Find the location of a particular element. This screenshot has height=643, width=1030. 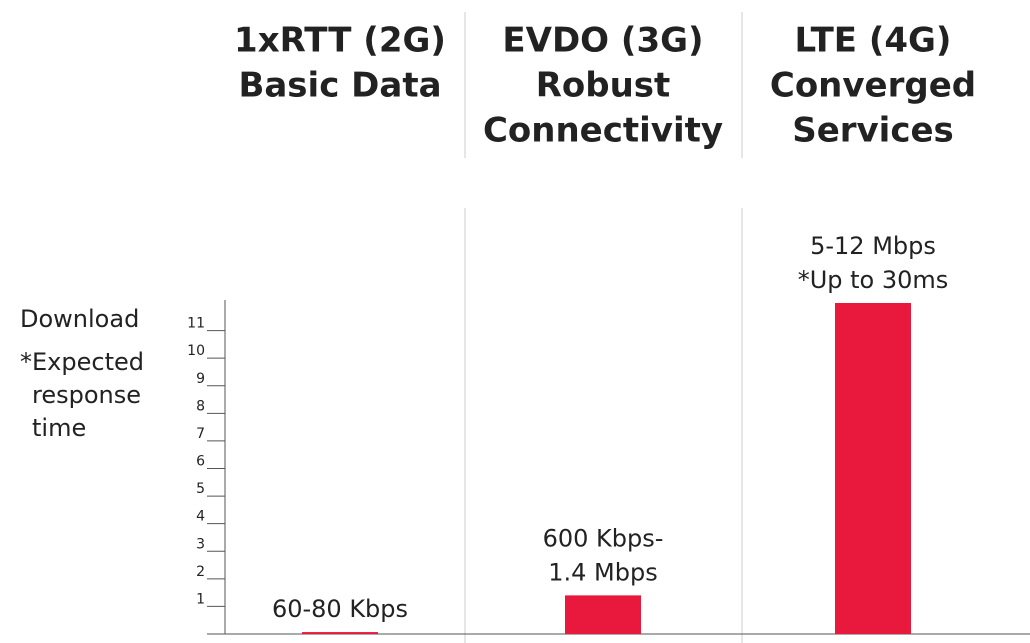

y-tick-label: 10 is located at coordinates (196, 351).